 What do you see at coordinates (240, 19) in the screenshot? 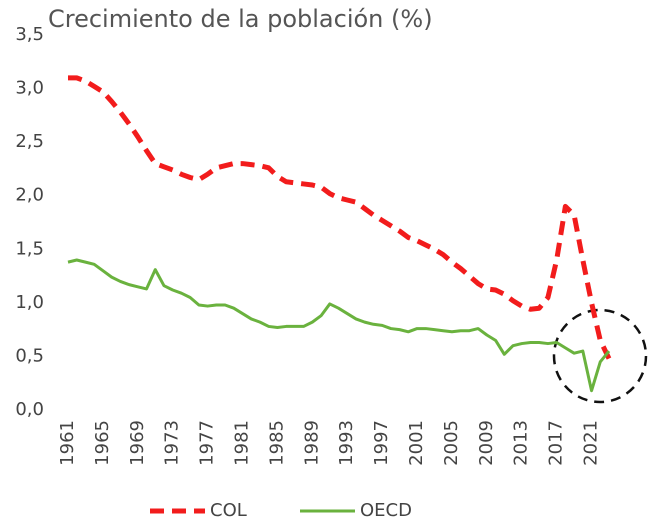
I see `chart-title: Crecimiento de la población (%)` at bounding box center [240, 19].